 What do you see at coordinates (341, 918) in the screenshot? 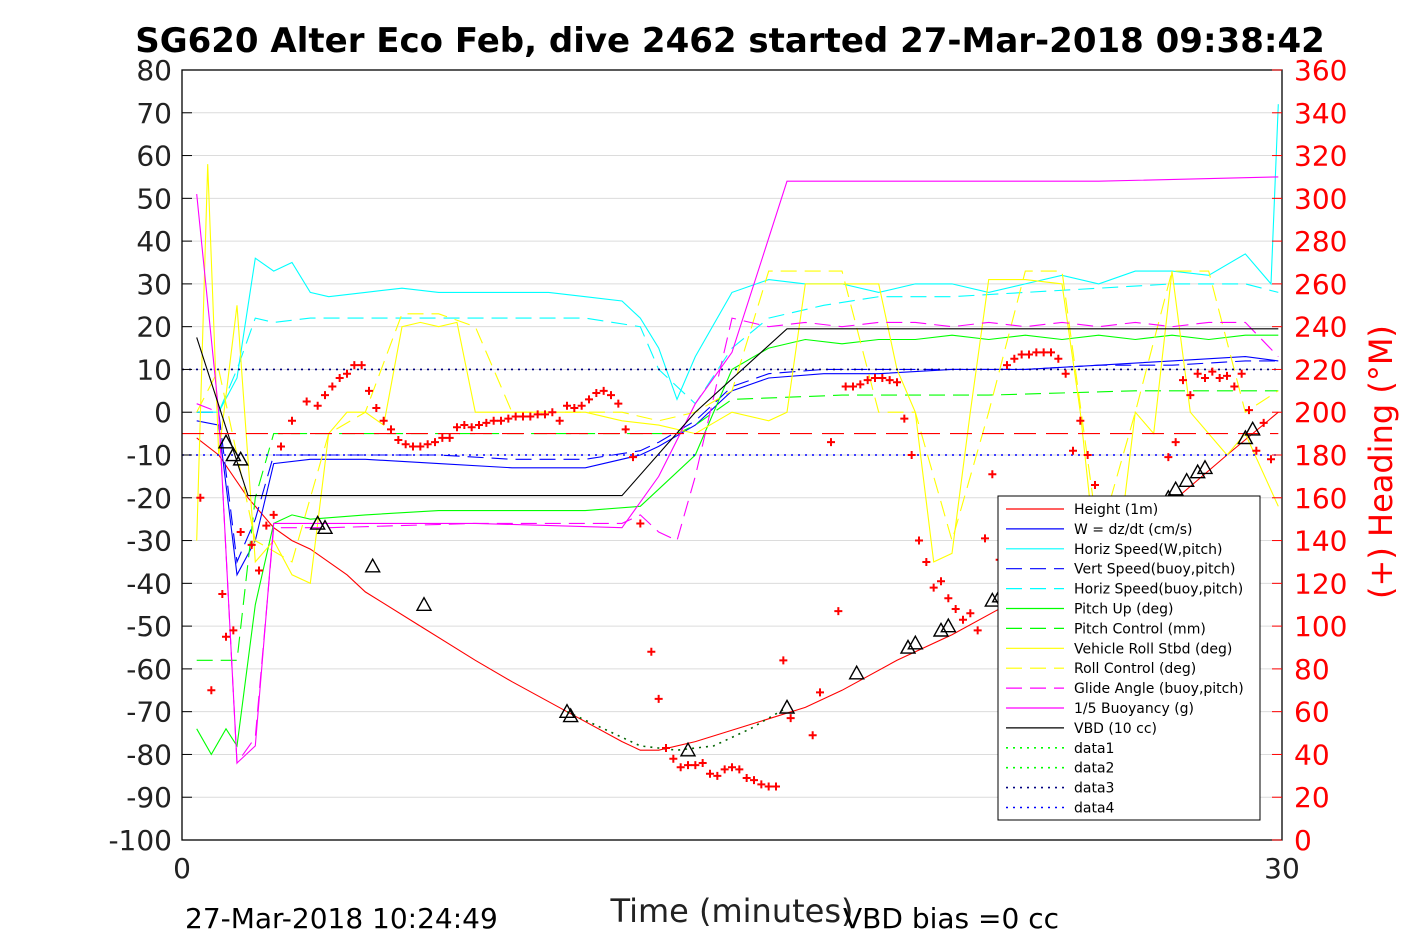
I see `footer-timestamp: 27-Mar-2018 10:24:49` at bounding box center [341, 918].